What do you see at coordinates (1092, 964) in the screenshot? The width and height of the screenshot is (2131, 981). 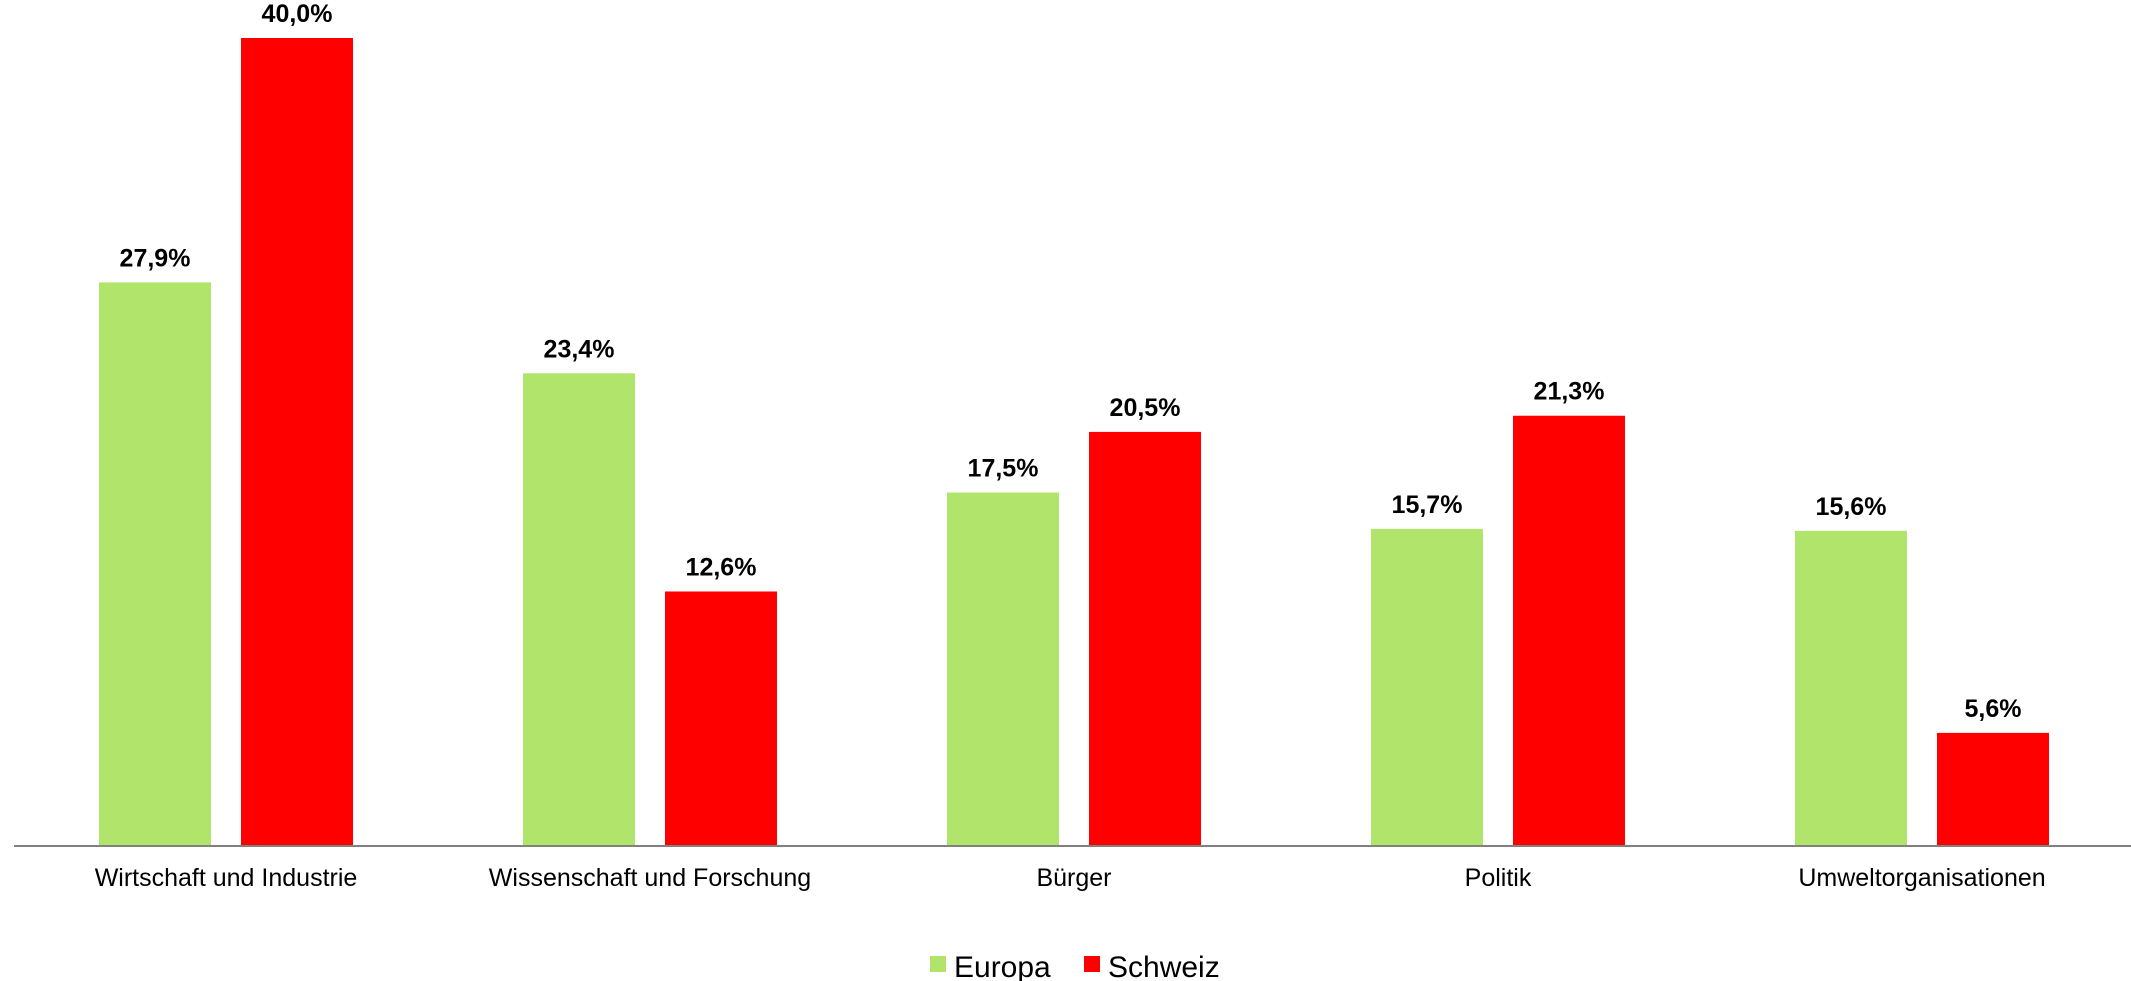 I see `legend-swatch-schweiz` at bounding box center [1092, 964].